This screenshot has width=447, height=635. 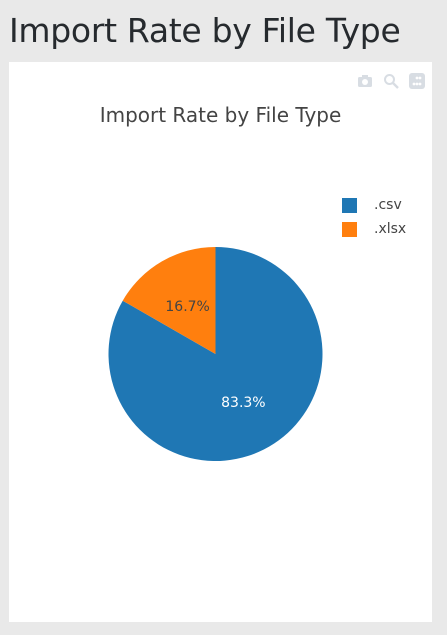 I want to click on legend-swatch-csv, so click(x=349, y=205).